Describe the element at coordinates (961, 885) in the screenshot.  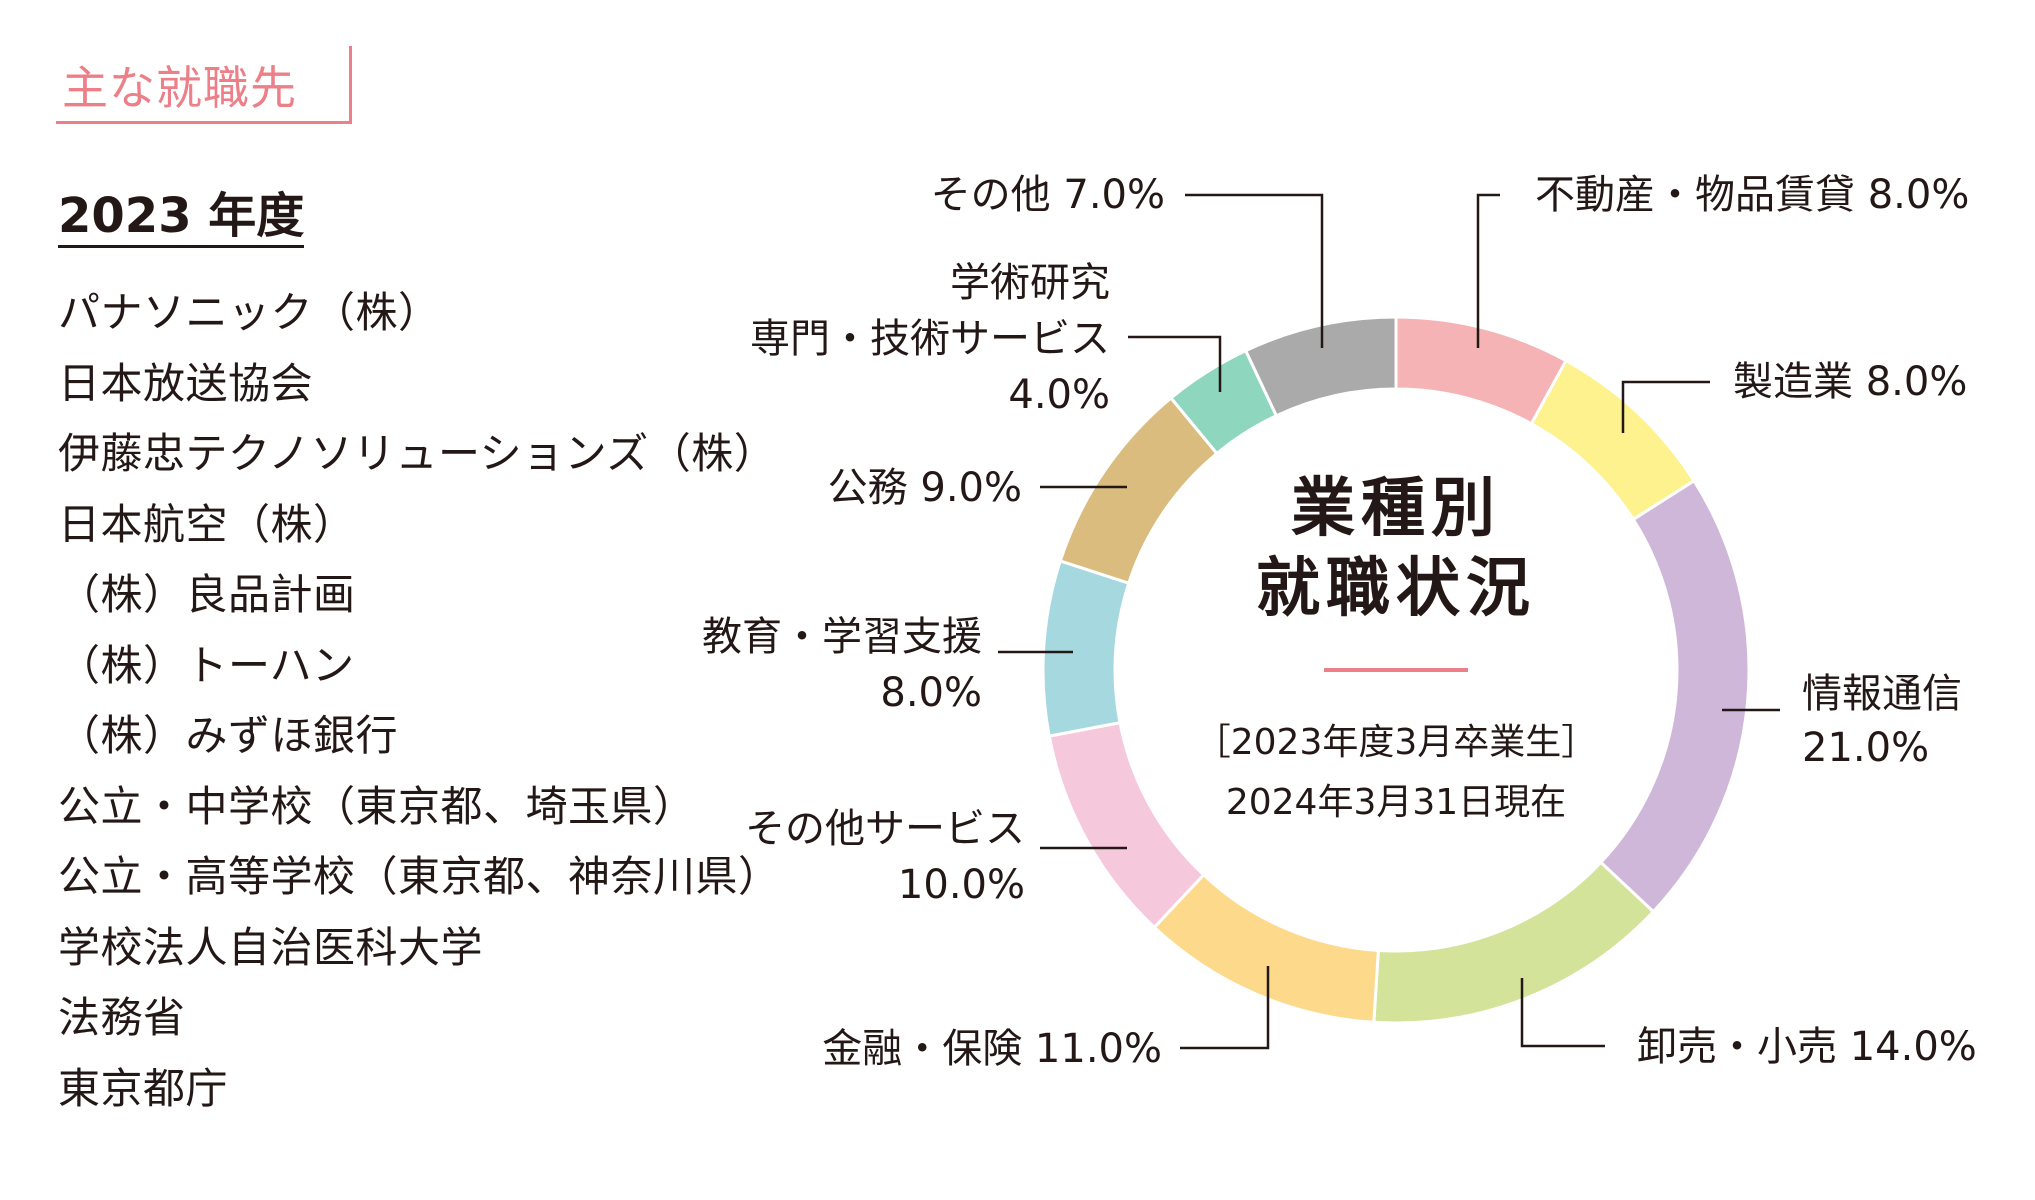
I see `slice-label-5: 10.0%` at that location.